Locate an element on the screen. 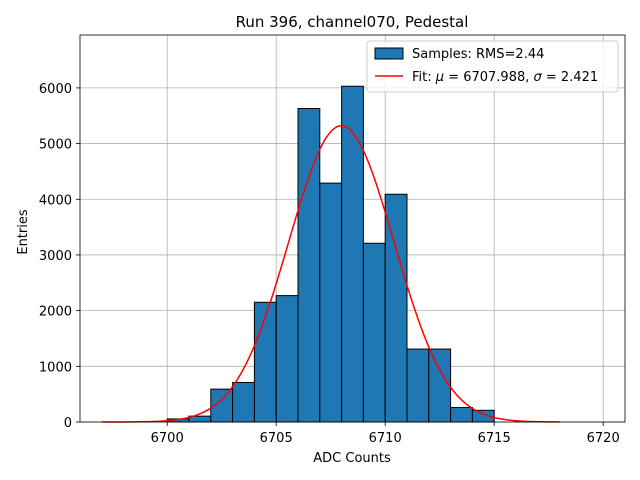 The height and width of the screenshot is (480, 640). y-axis-label: Entries is located at coordinates (23, 232).